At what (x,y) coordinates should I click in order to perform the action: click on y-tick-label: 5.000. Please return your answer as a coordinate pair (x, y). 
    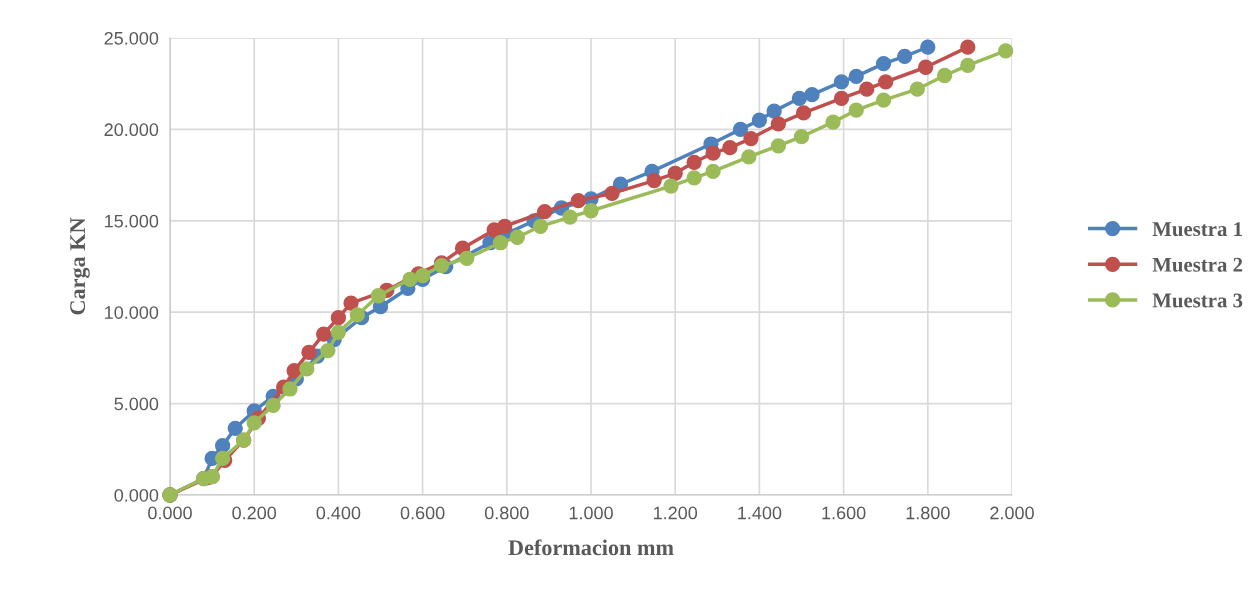
    Looking at the image, I should click on (136, 404).